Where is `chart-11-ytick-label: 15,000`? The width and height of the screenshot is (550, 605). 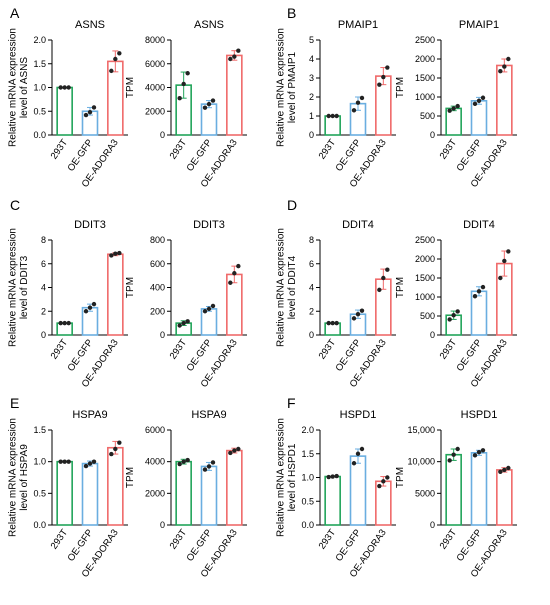
chart-11-ytick-label: 15,000 is located at coordinates (421, 430).